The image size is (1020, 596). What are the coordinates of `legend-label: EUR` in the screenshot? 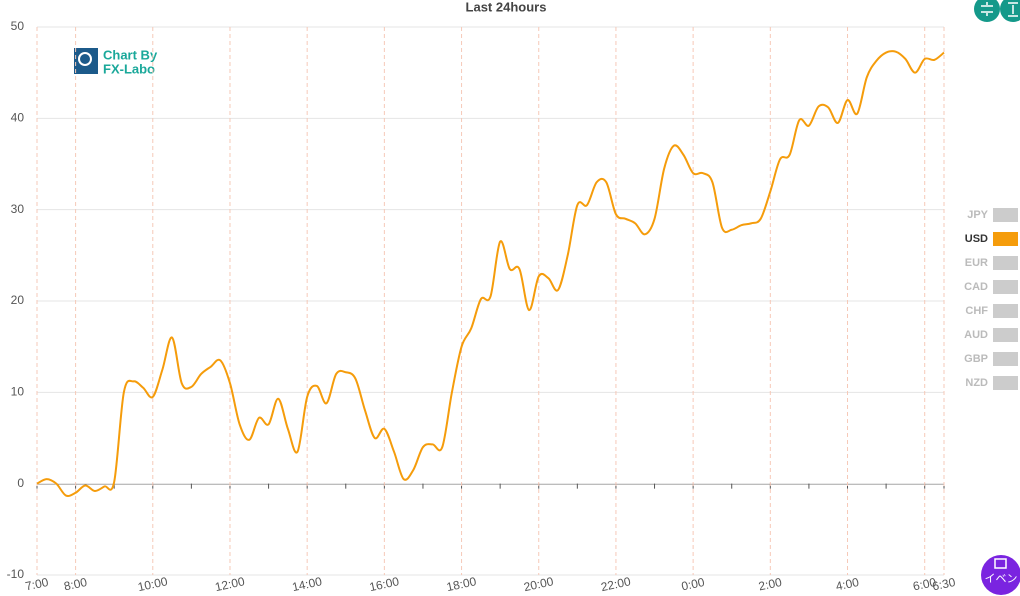 It's located at (976, 263).